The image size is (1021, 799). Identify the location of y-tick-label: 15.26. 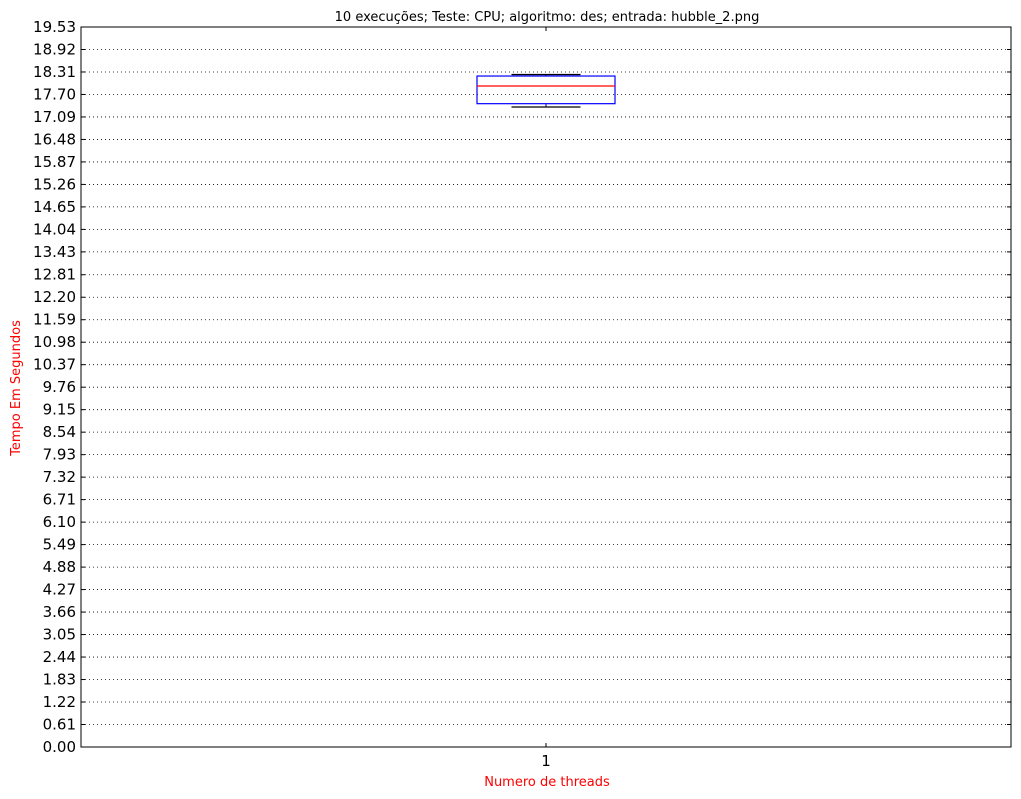
(54, 184).